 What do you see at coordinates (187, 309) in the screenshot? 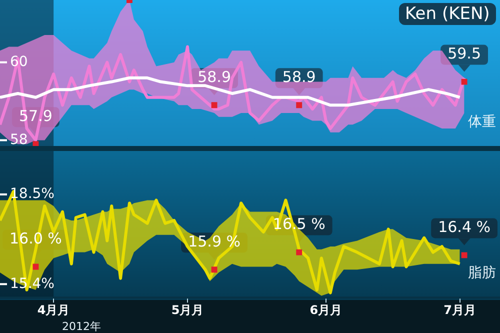
I see `x-tick-label: 5月月` at bounding box center [187, 309].